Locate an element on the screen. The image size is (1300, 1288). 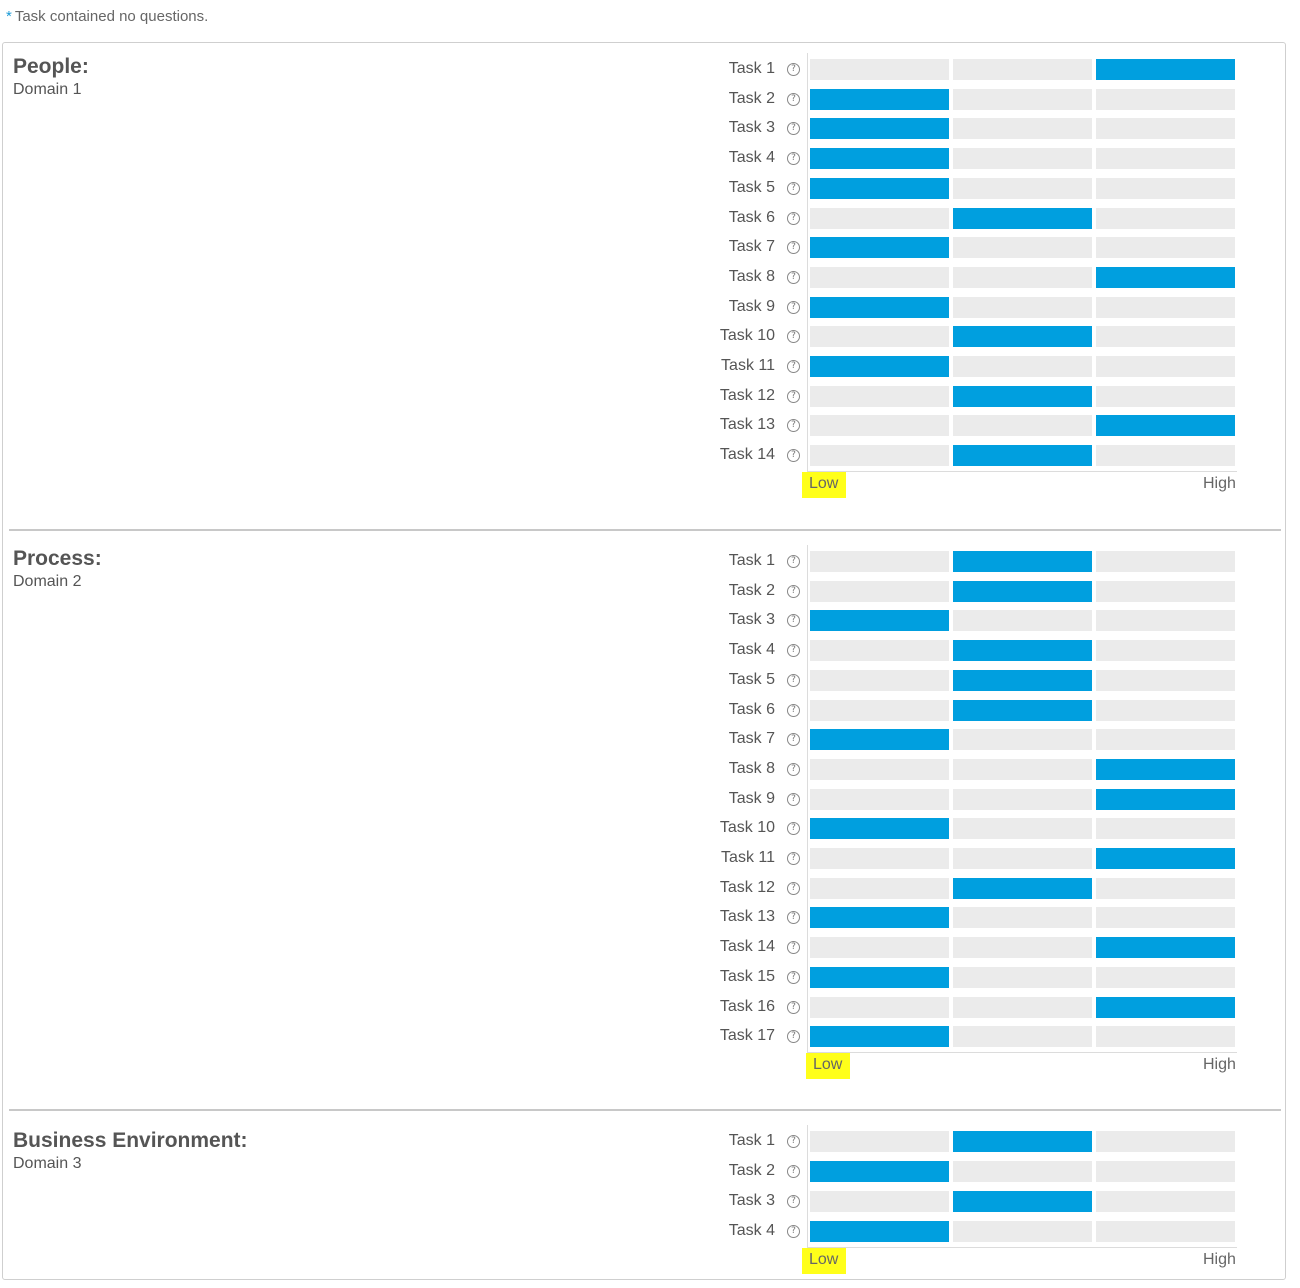
task-label: Task 2 is located at coordinates (751, 1170).